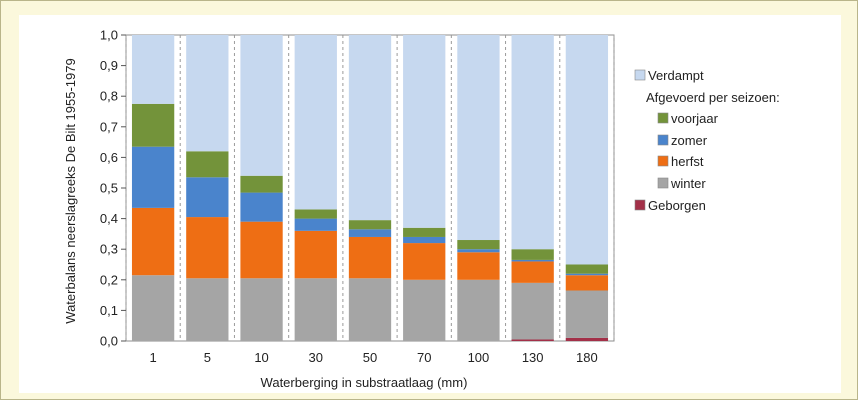  What do you see at coordinates (676, 75) in the screenshot?
I see `legend-label-verdampt: Verdampt` at bounding box center [676, 75].